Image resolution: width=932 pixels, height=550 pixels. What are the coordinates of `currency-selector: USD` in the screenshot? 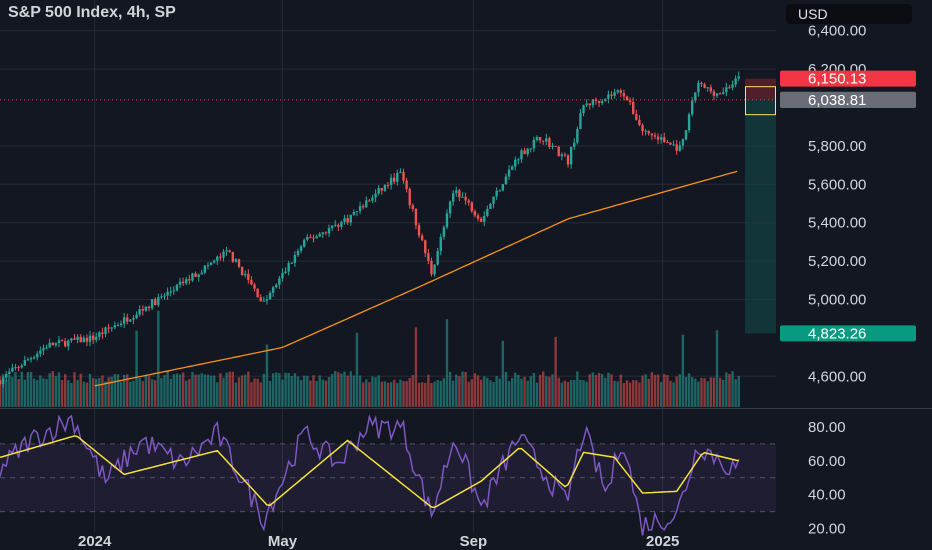 It's located at (849, 14).